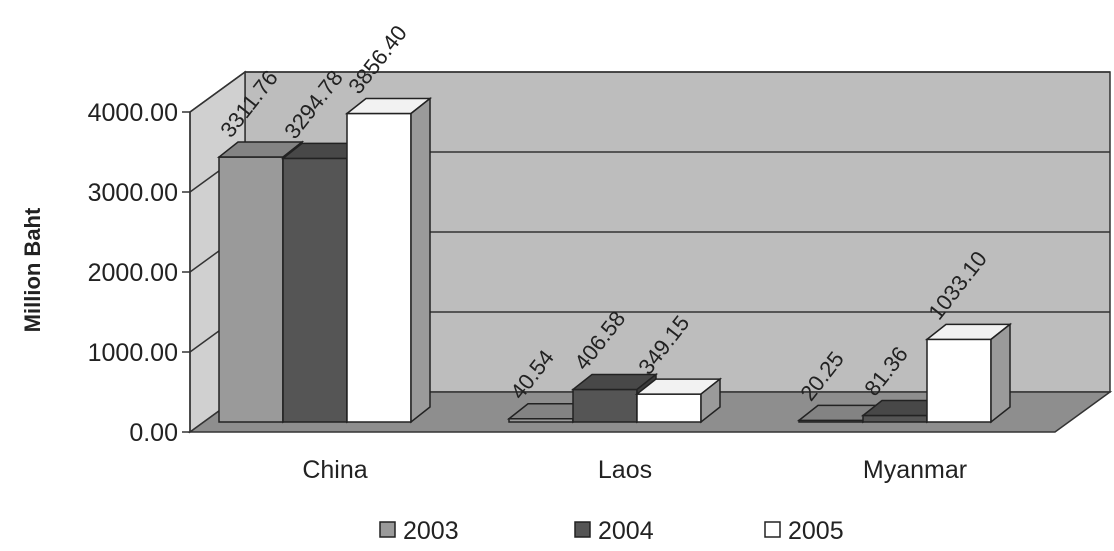  Describe the element at coordinates (334, 470) in the screenshot. I see `category-label: China` at that location.